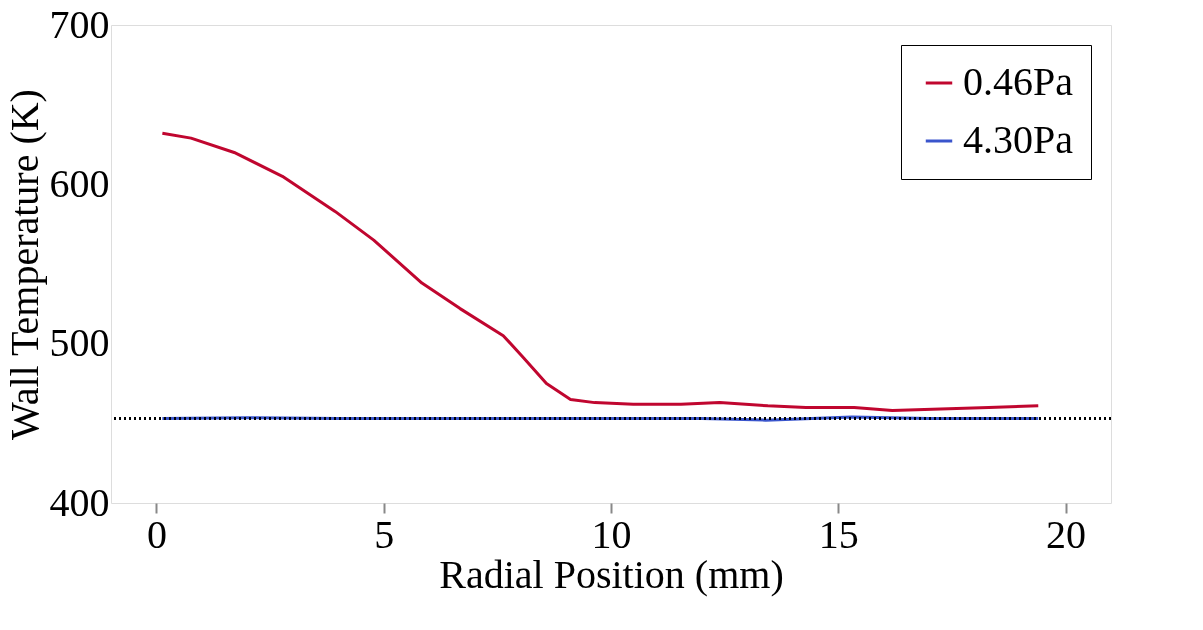 Image resolution: width=1203 pixels, height=630 pixels. Describe the element at coordinates (384, 534) in the screenshot. I see `x-tick-label: 5` at that location.